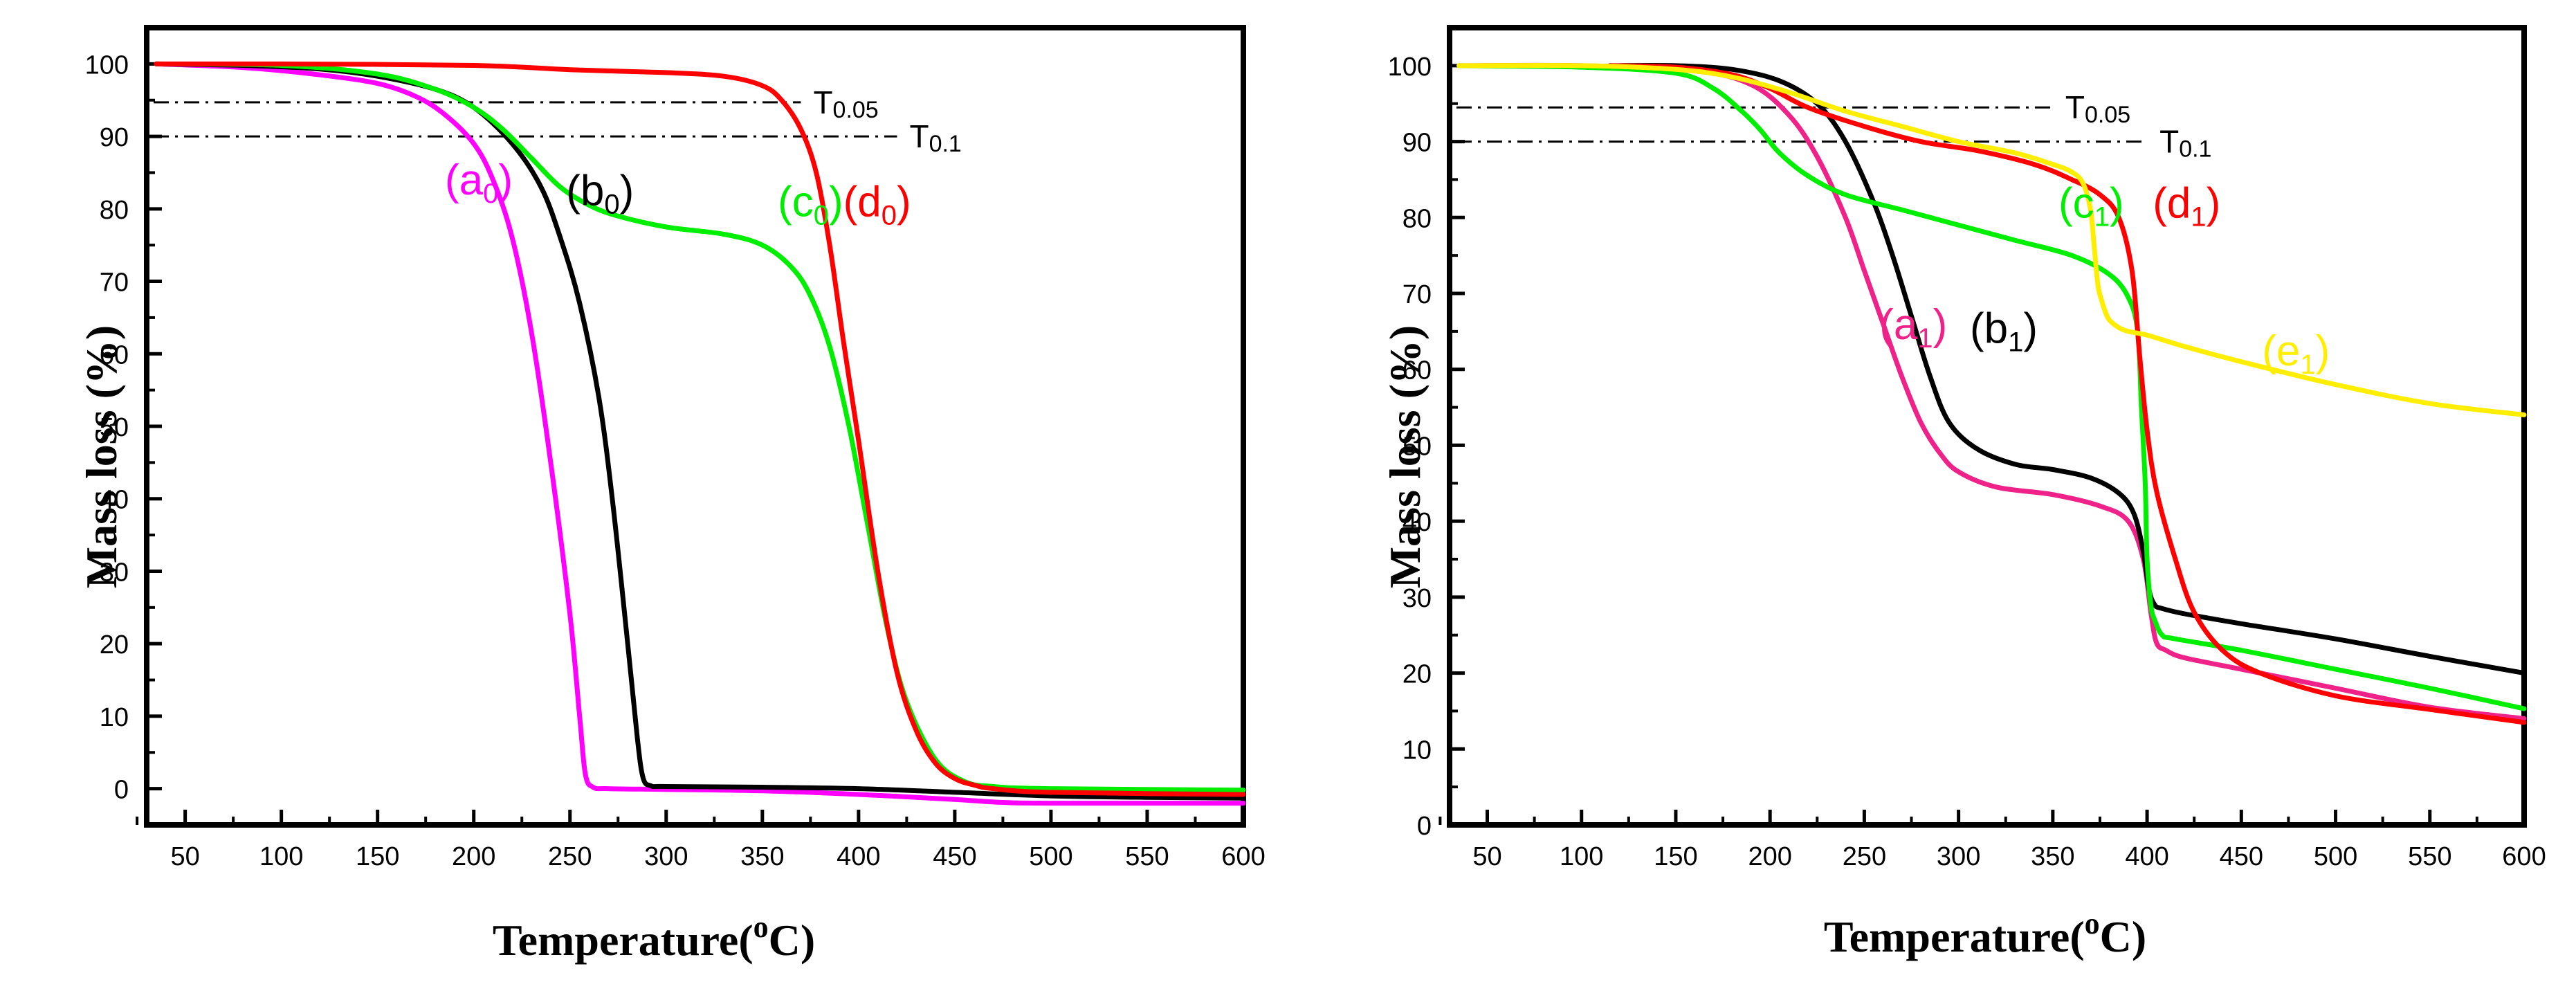  What do you see at coordinates (810, 204) in the screenshot?
I see `series-label-c0: (c0)` at bounding box center [810, 204].